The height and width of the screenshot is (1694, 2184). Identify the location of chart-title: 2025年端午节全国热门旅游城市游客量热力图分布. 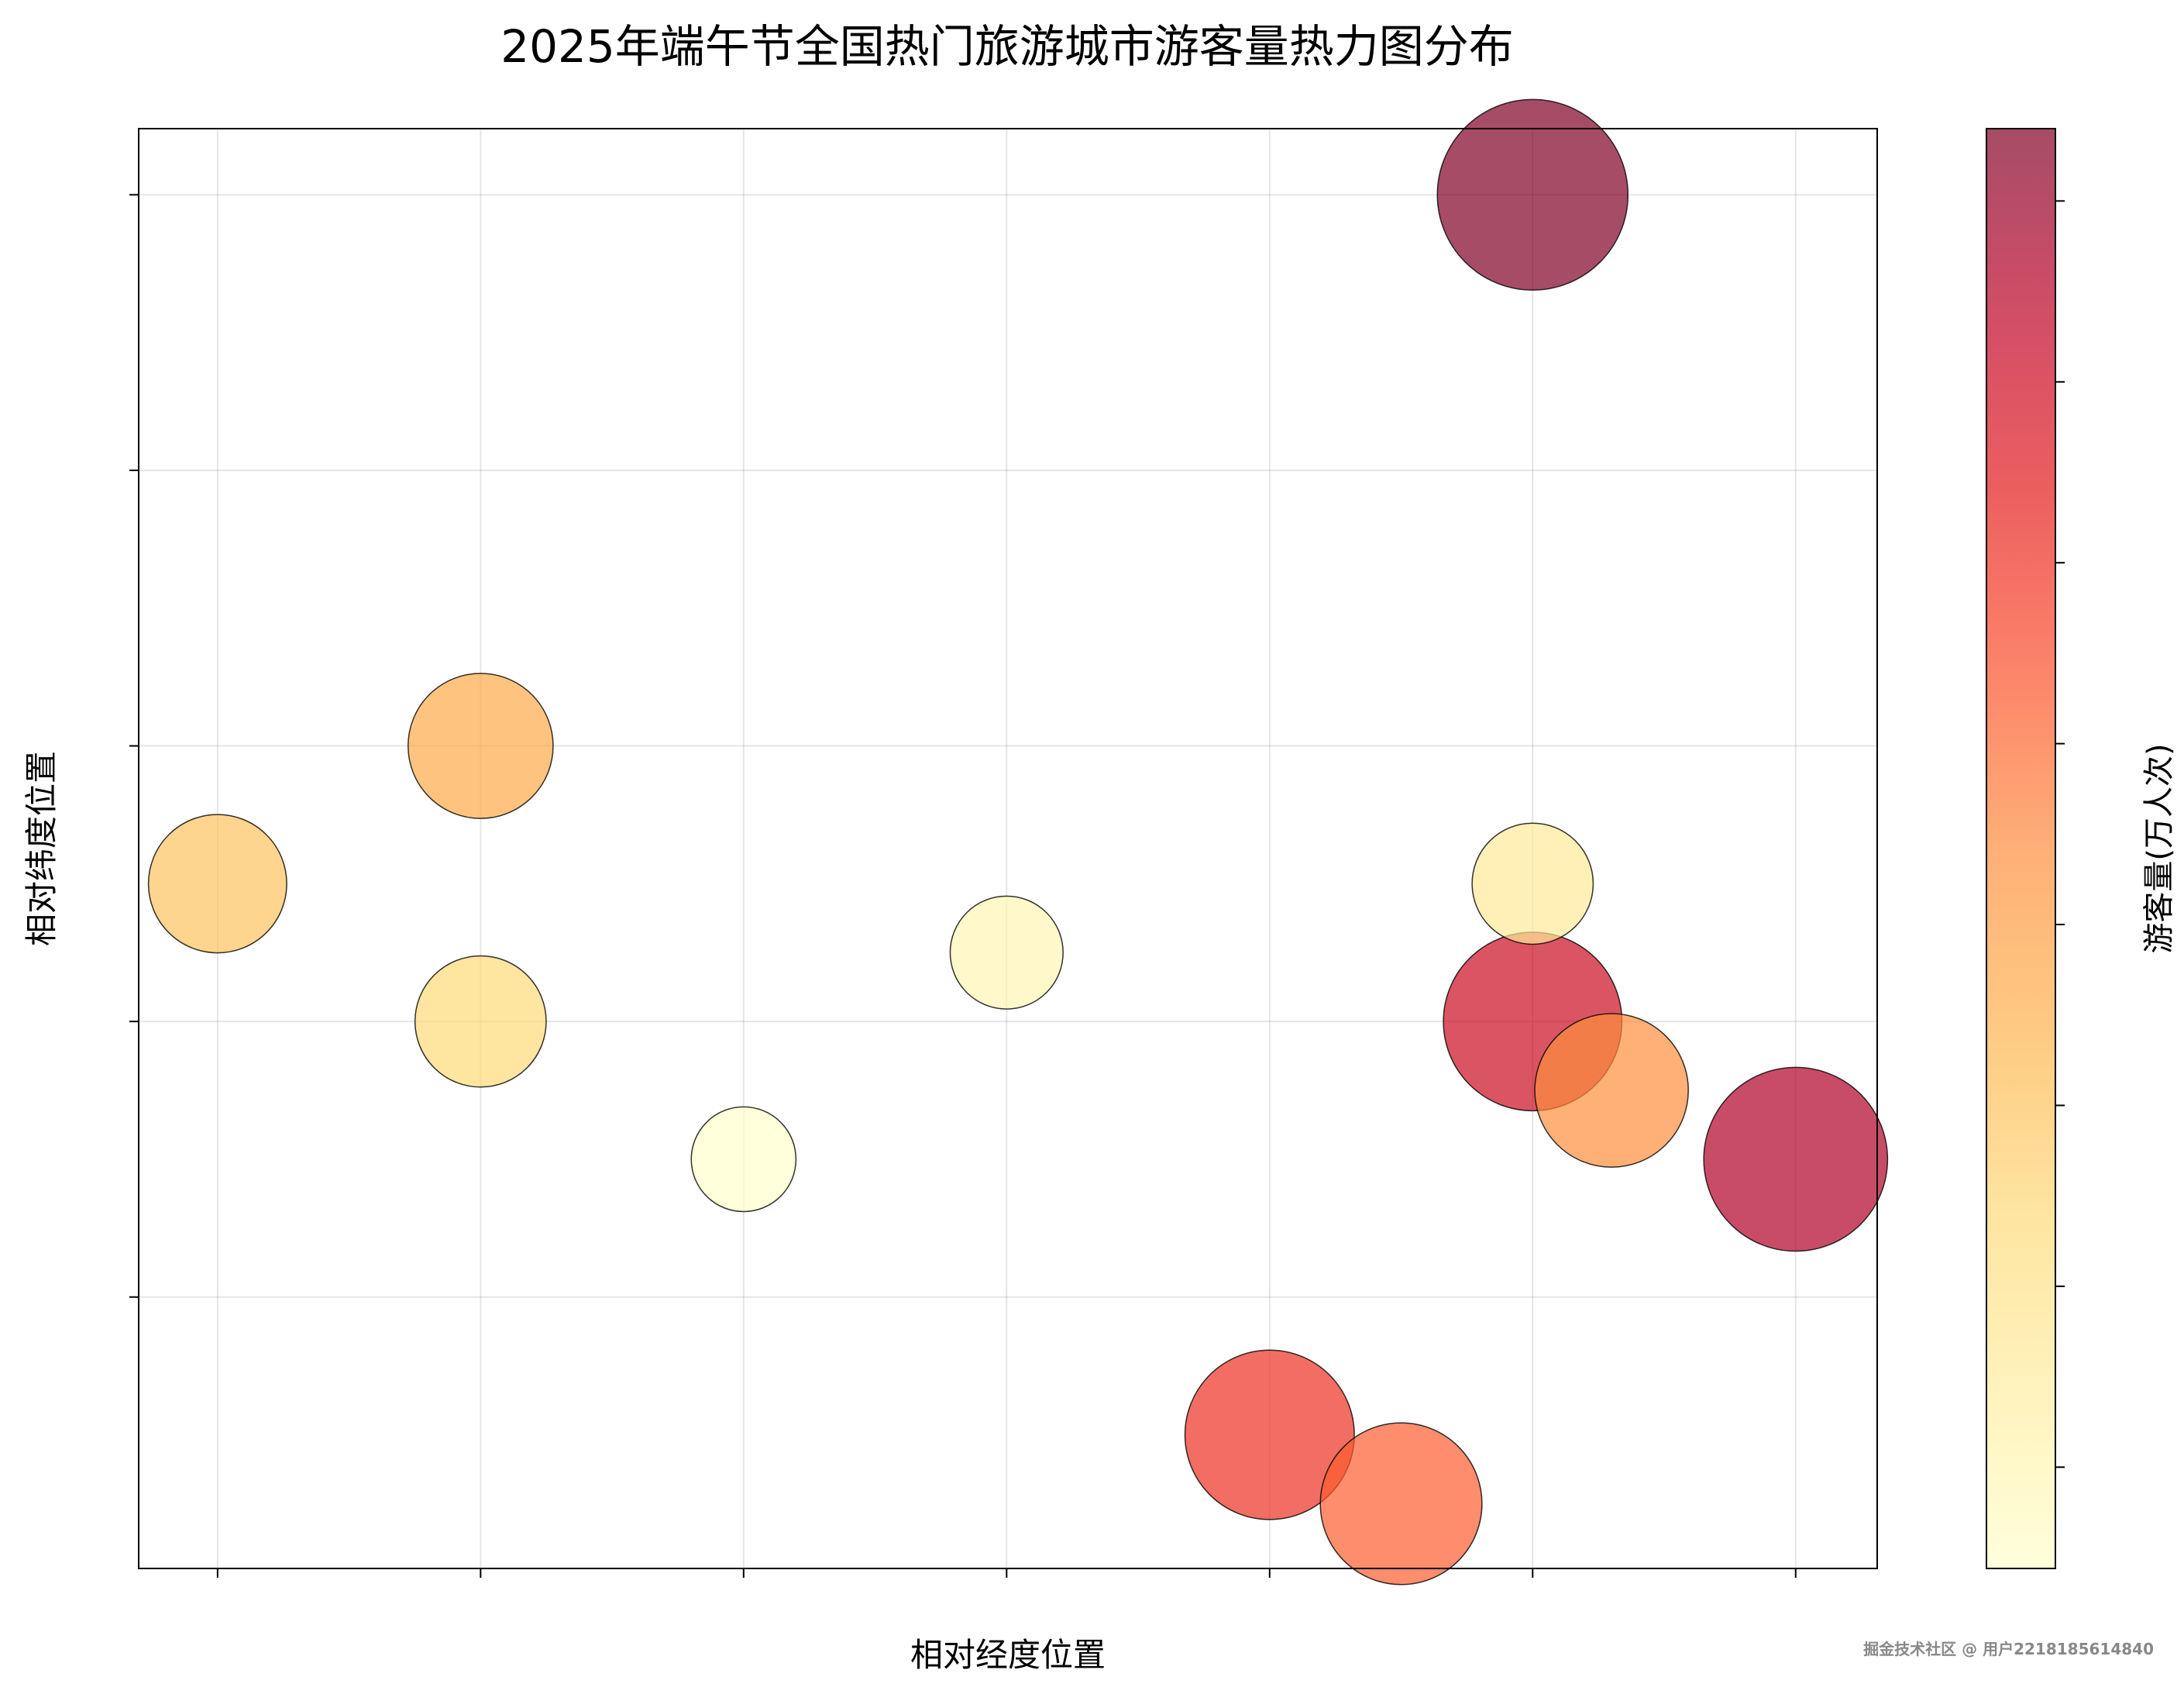
(1007, 46).